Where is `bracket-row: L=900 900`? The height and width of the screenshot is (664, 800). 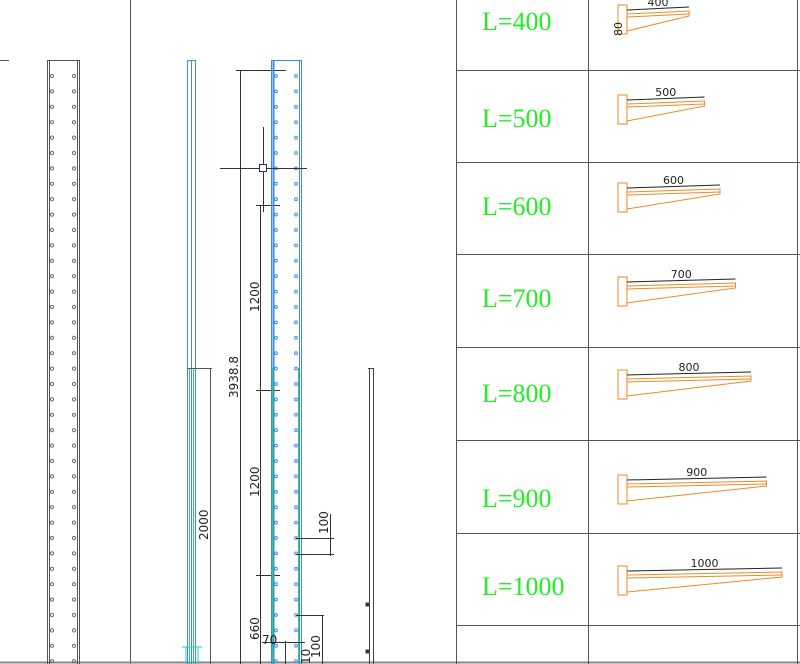
bracket-row: L=900 900 is located at coordinates (624, 489).